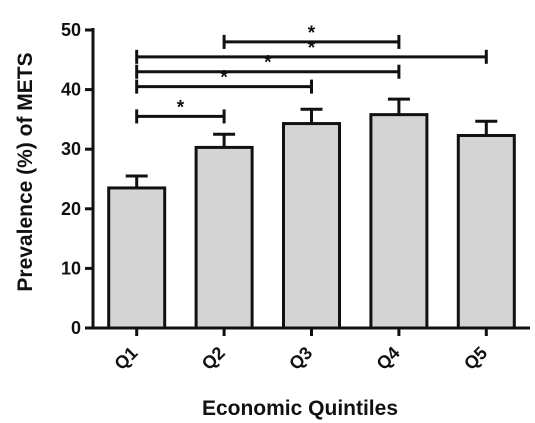 This screenshot has width=535, height=423. I want to click on y-tick-label: 10, so click(71, 268).